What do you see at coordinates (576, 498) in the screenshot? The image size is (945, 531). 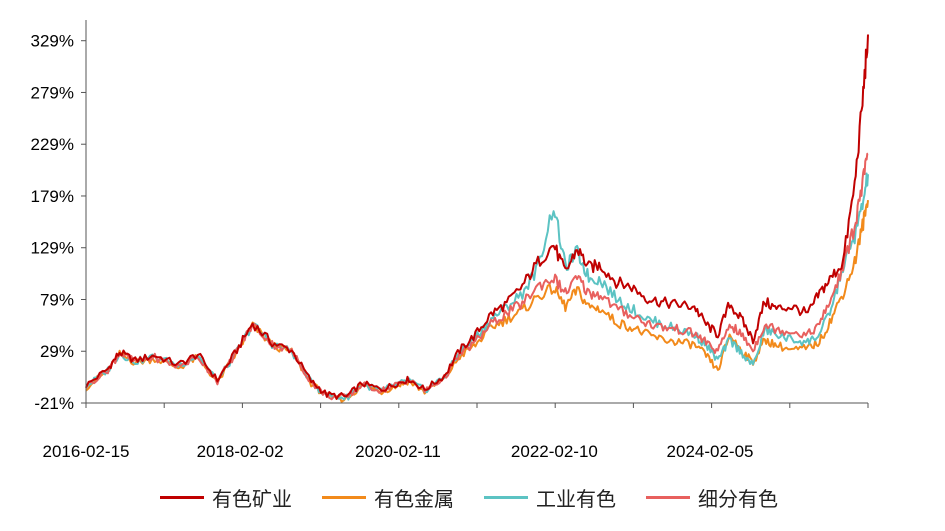 I see `legend-label-series-2: 工业有色` at bounding box center [576, 498].